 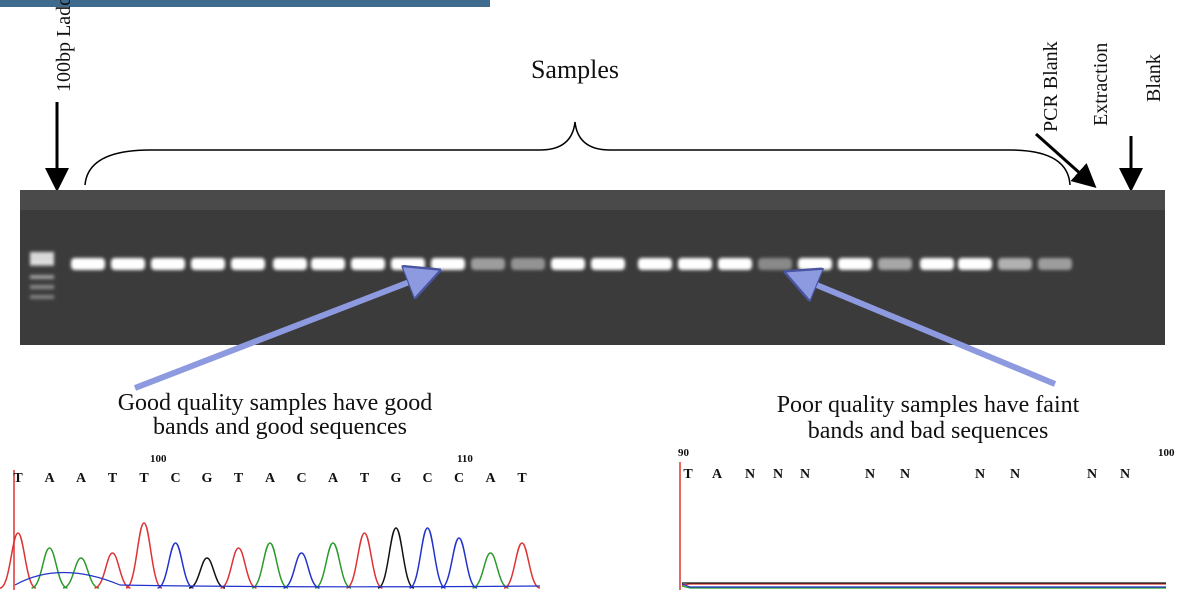 I want to click on samples-brace, so click(x=577, y=153).